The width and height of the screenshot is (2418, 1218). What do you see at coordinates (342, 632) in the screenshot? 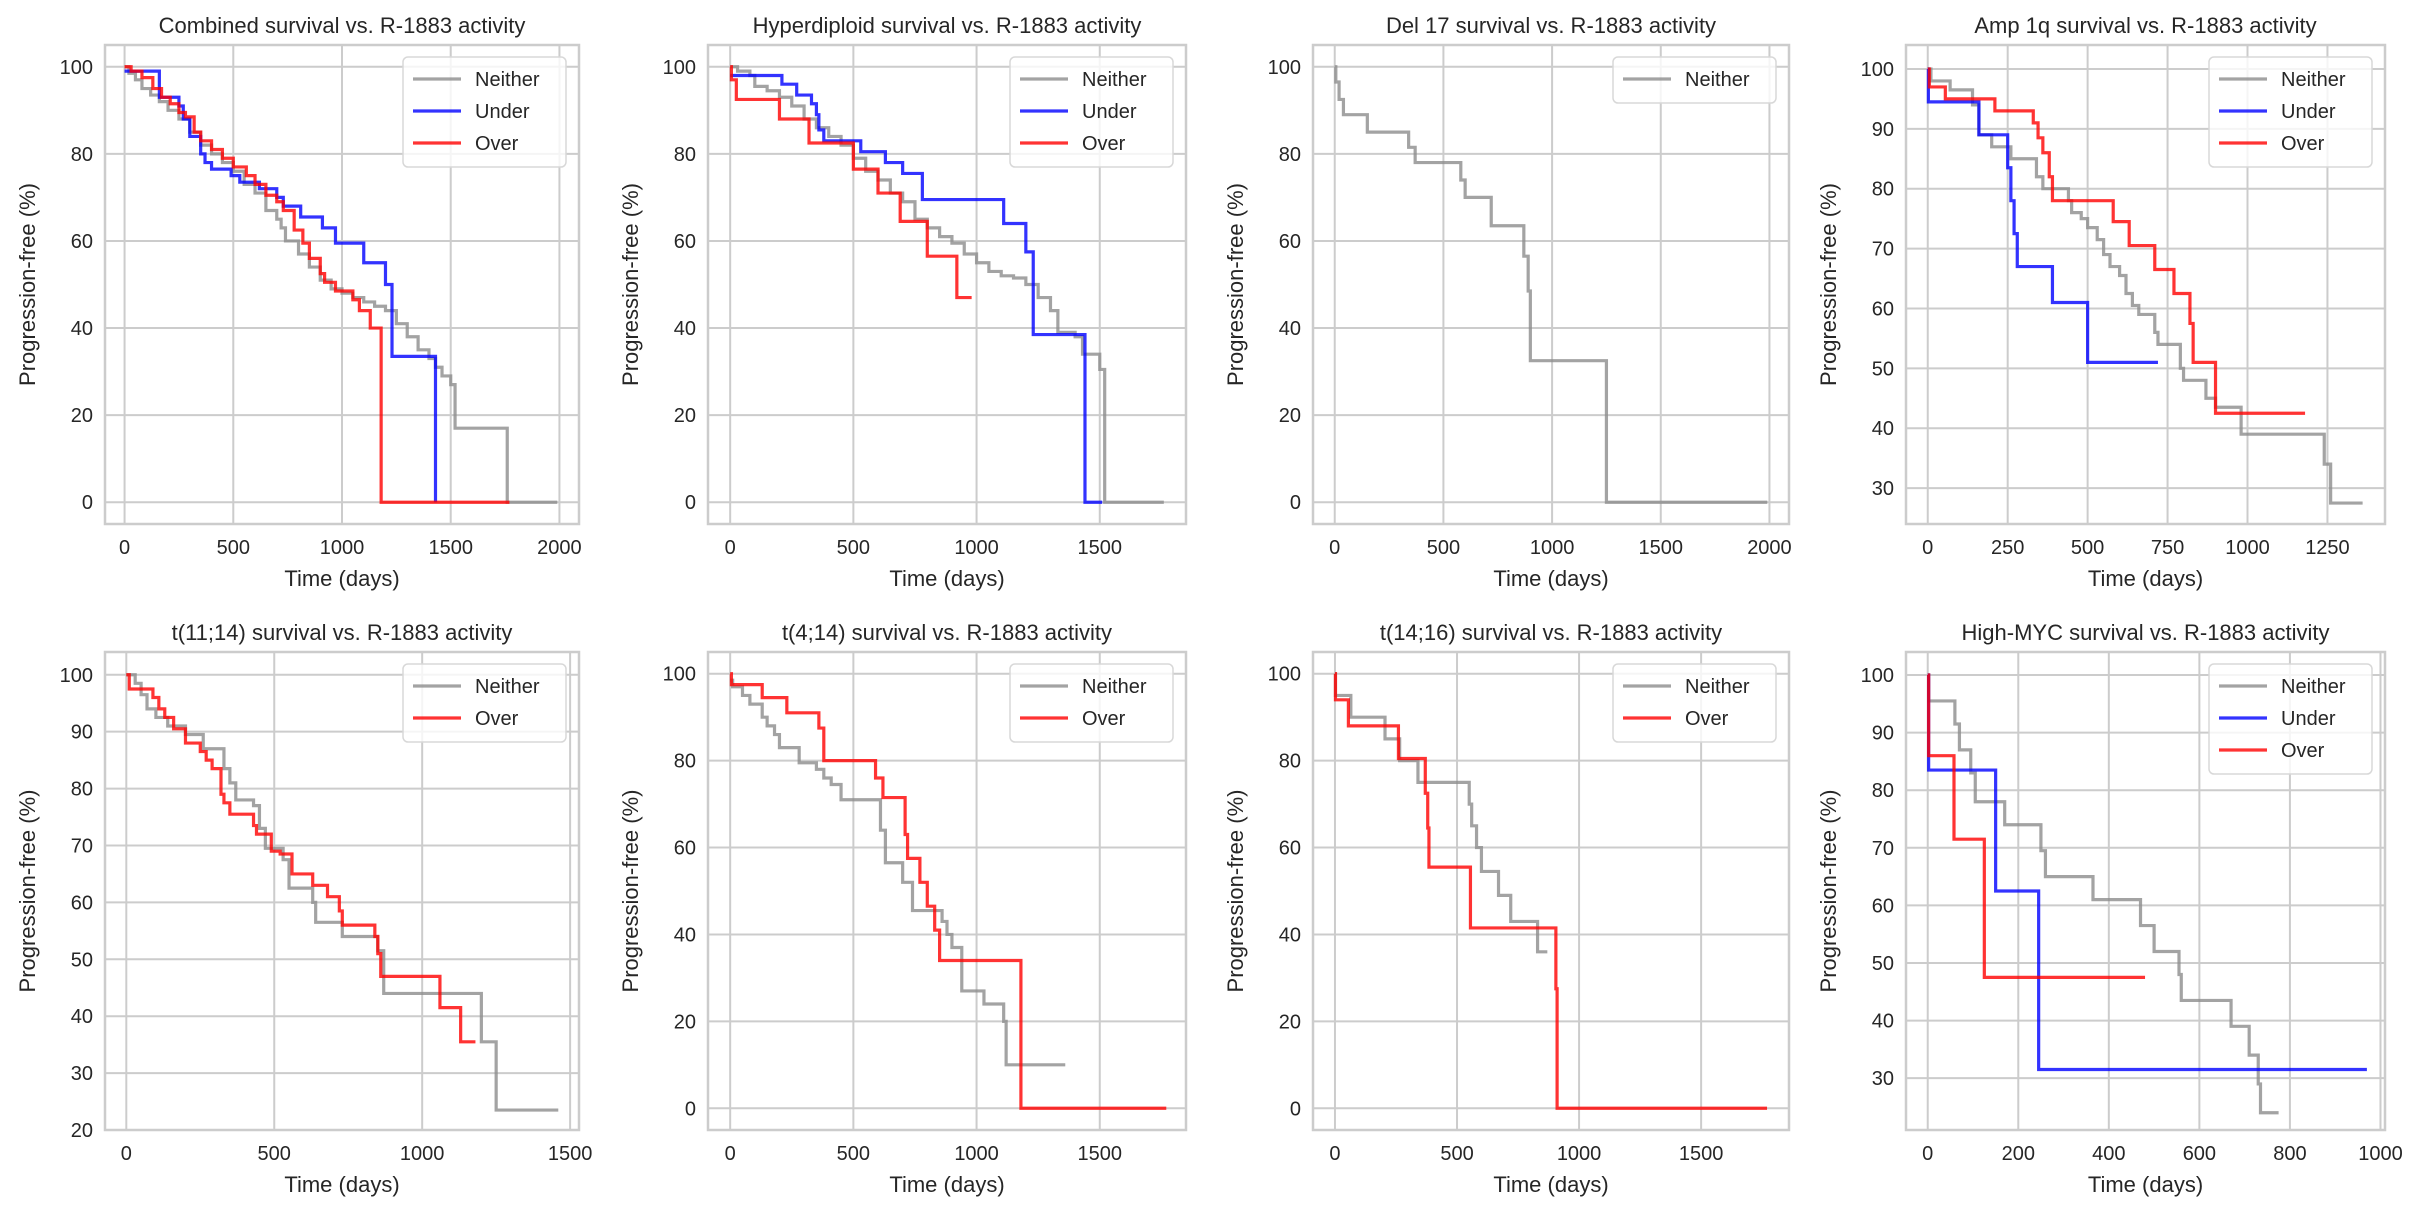
I see `chart-title: t(11;14) survival vs. R-1883 activity` at bounding box center [342, 632].